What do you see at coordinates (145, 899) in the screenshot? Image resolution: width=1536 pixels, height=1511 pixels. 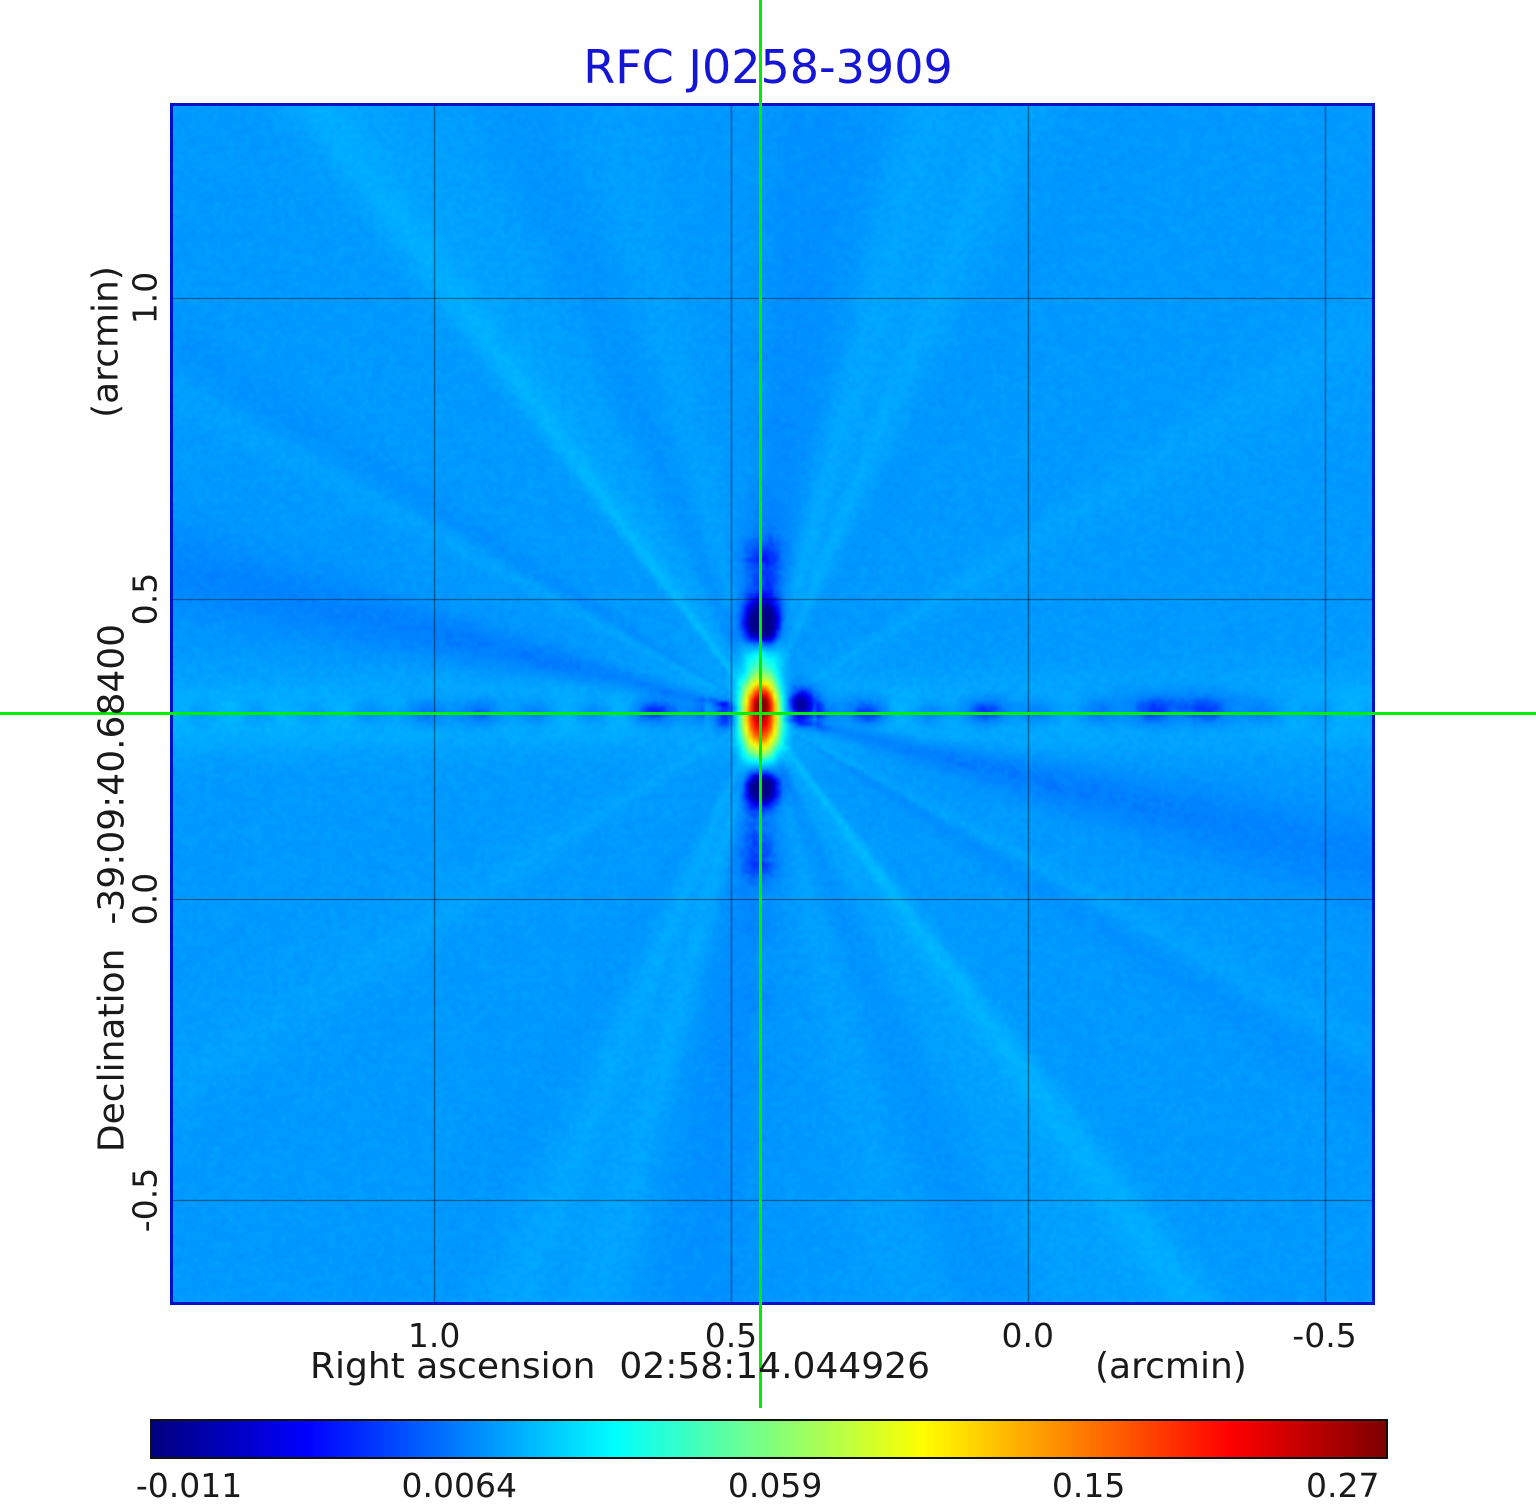 I see `y-tick-label: 0.0` at bounding box center [145, 899].